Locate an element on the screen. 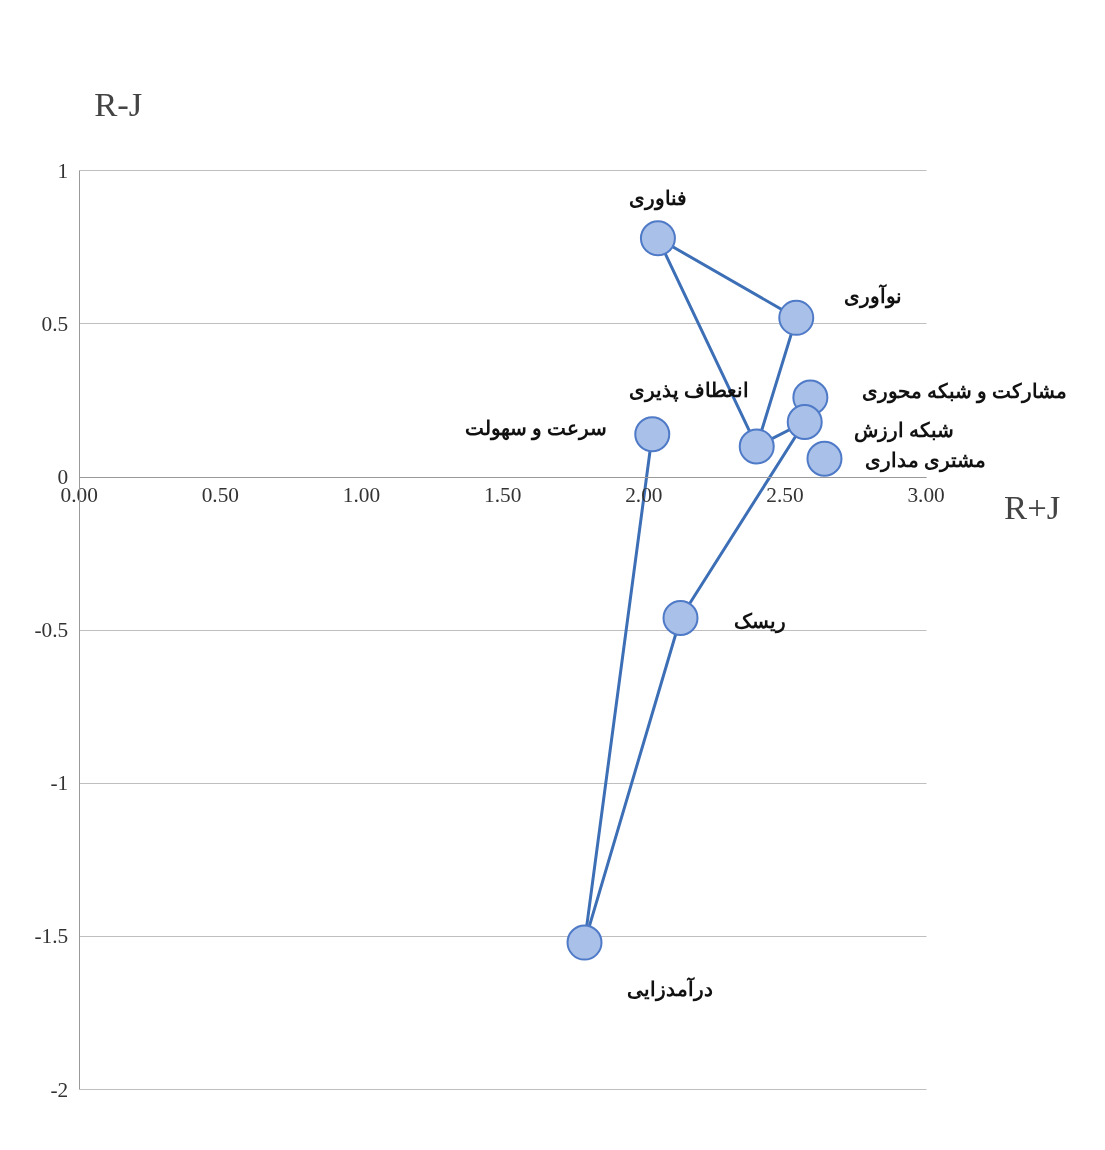 Image resolution: width=1105 pixels, height=1150 pixels. y-tick-label: -1 is located at coordinates (59, 783).